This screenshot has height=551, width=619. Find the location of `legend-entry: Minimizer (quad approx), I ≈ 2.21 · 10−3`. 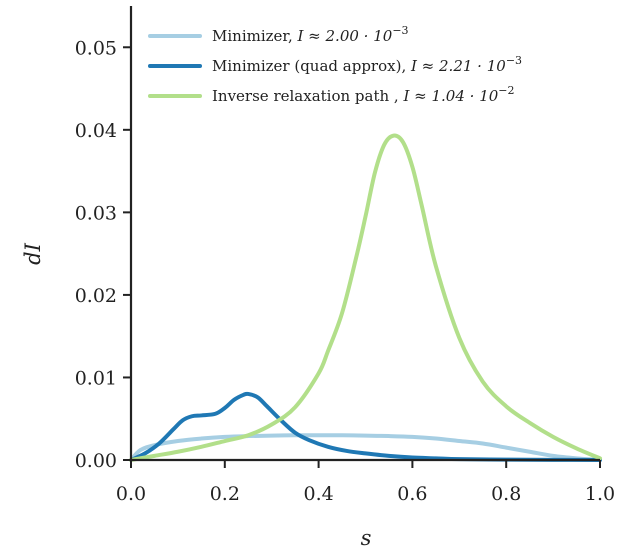

legend-entry: Minimizer (quad approx), I ≈ 2.21 · 10−3 is located at coordinates (367, 64).